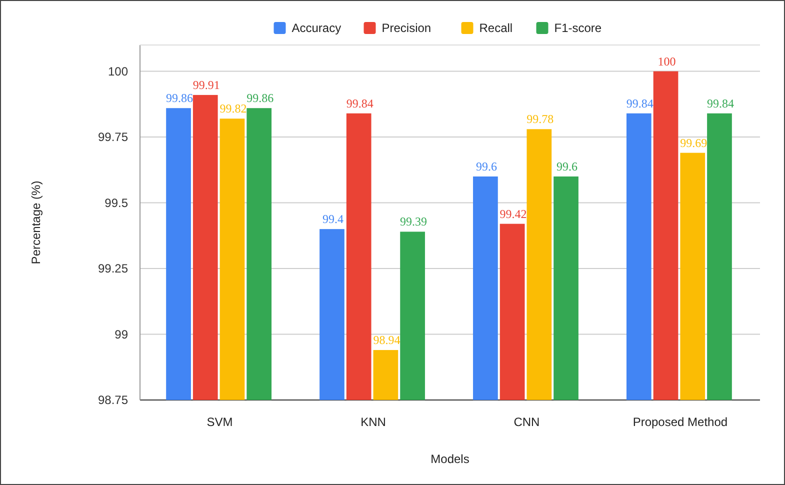  Describe the element at coordinates (578, 28) in the screenshot. I see `legend-label: F1-score` at that location.